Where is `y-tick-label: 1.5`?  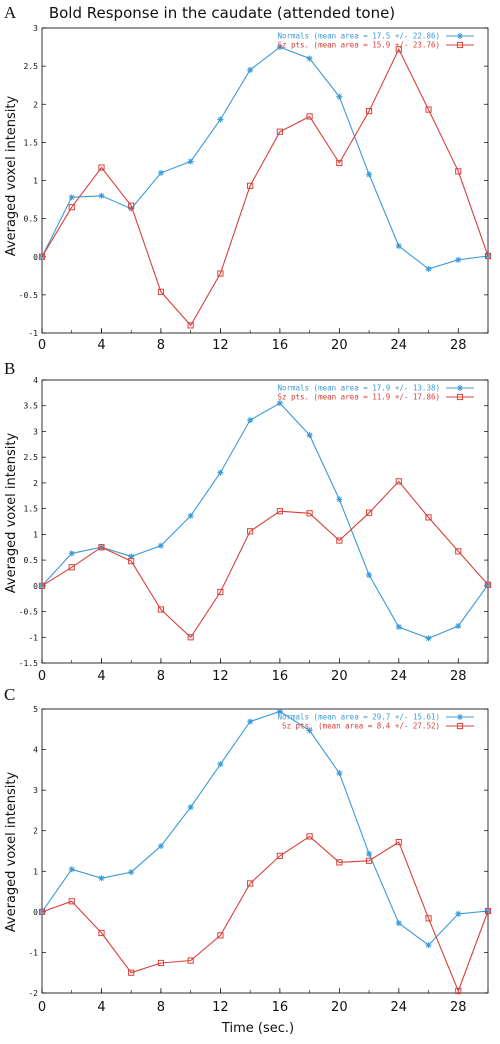
y-tick-label: 1.5 is located at coordinates (31, 509).